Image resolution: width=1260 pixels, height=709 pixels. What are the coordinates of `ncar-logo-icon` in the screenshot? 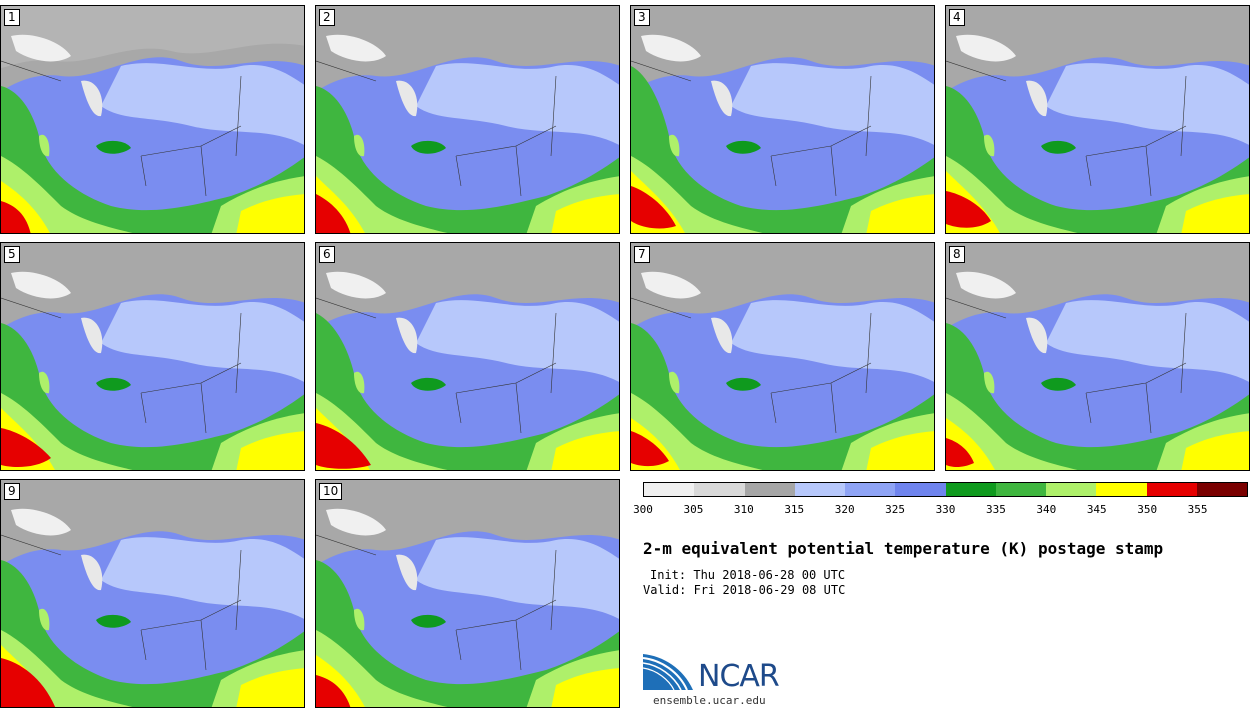 It's located at (668, 672).